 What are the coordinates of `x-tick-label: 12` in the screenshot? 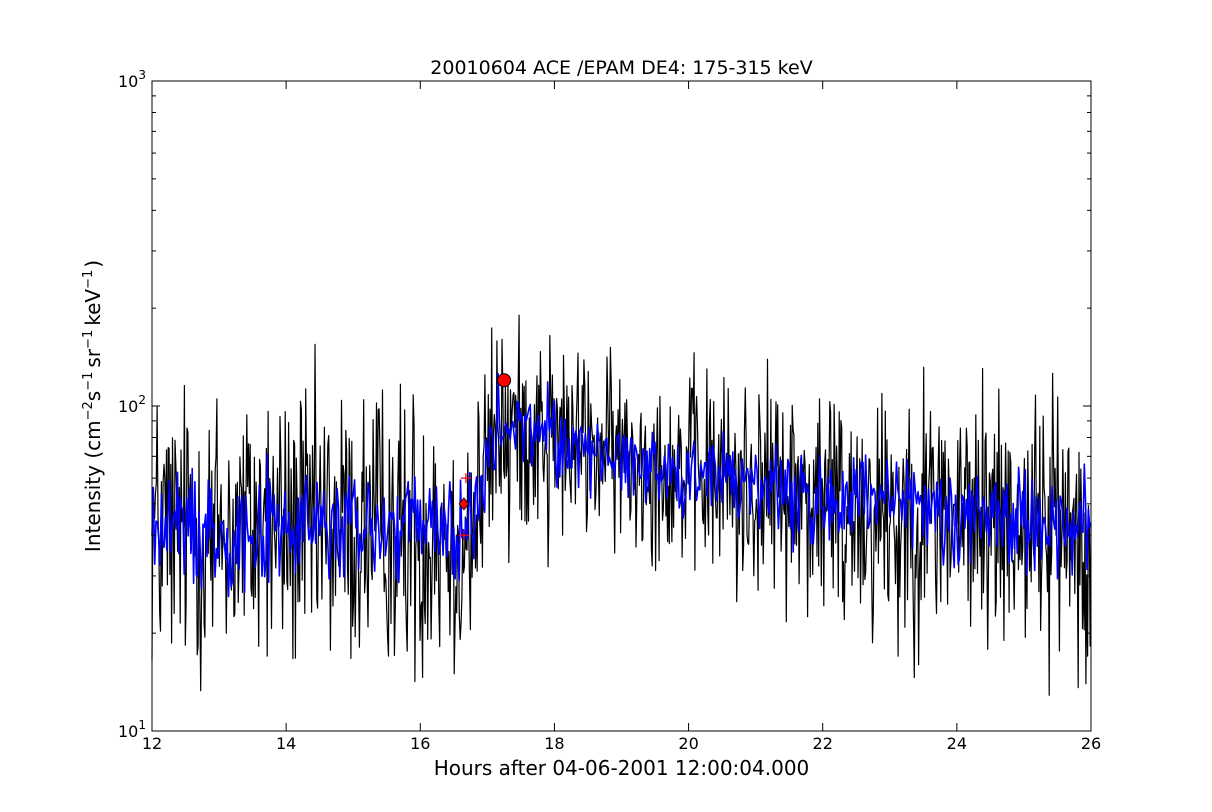 It's located at (152, 743).